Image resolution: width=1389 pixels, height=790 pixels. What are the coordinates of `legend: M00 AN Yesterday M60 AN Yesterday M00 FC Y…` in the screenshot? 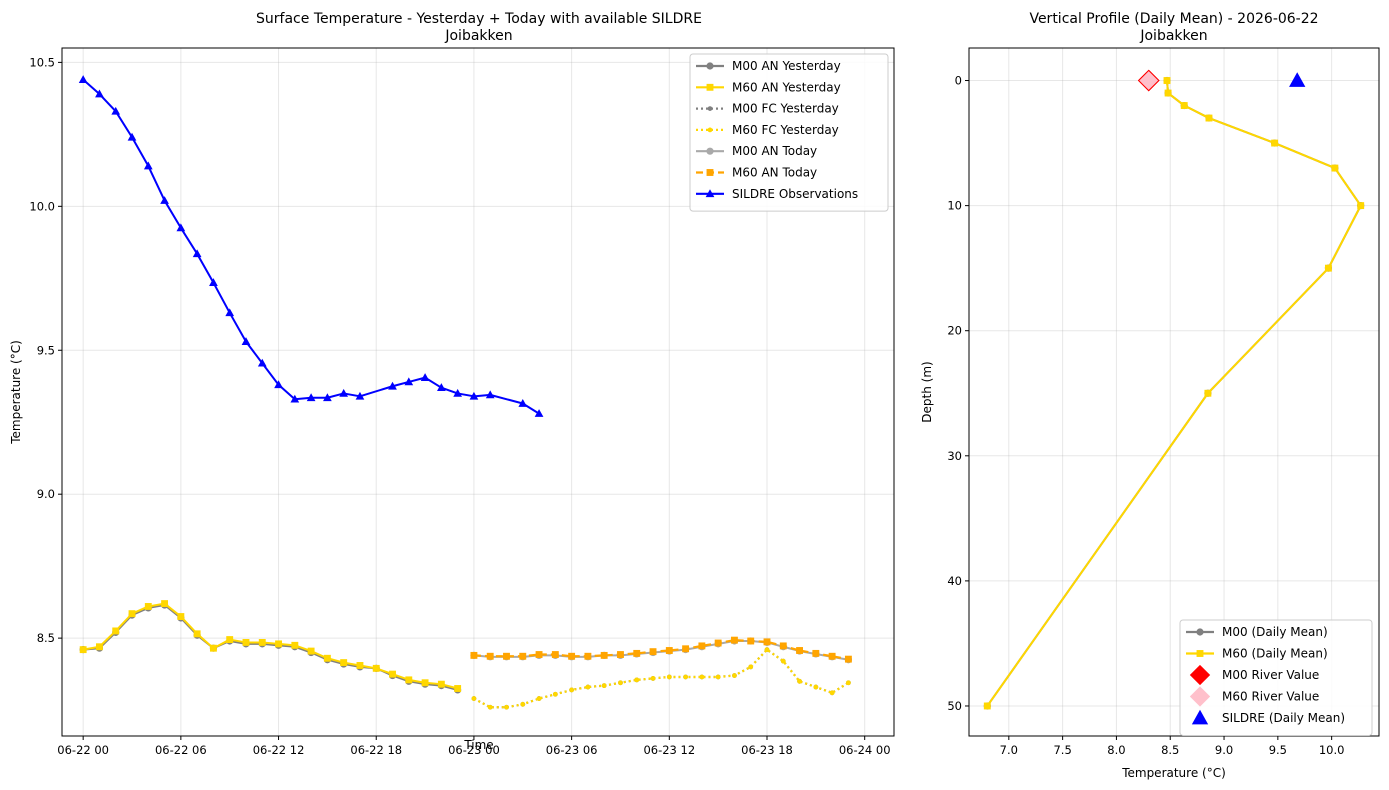 It's located at (789, 132).